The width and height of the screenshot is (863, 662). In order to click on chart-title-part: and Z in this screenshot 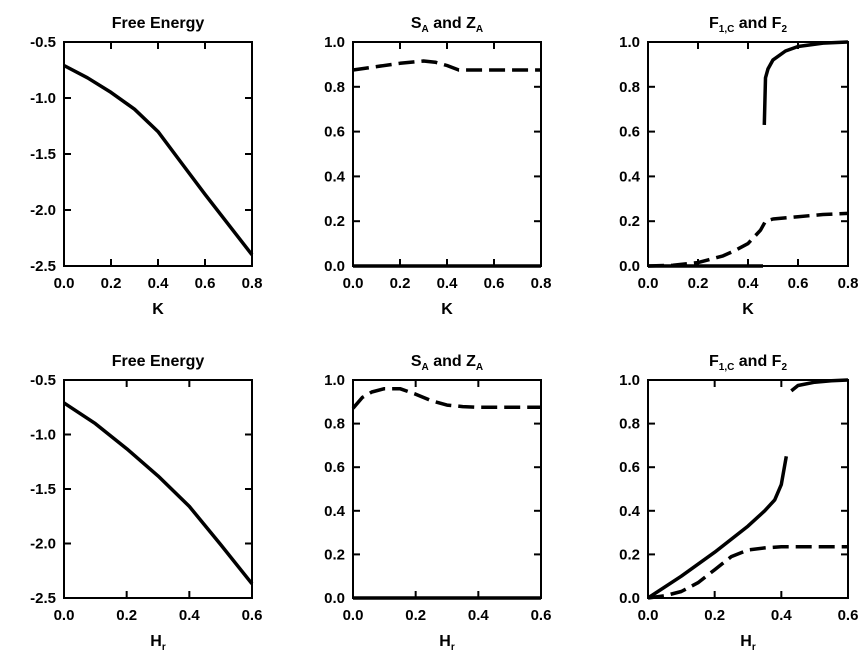, I will do `click(452, 23)`.